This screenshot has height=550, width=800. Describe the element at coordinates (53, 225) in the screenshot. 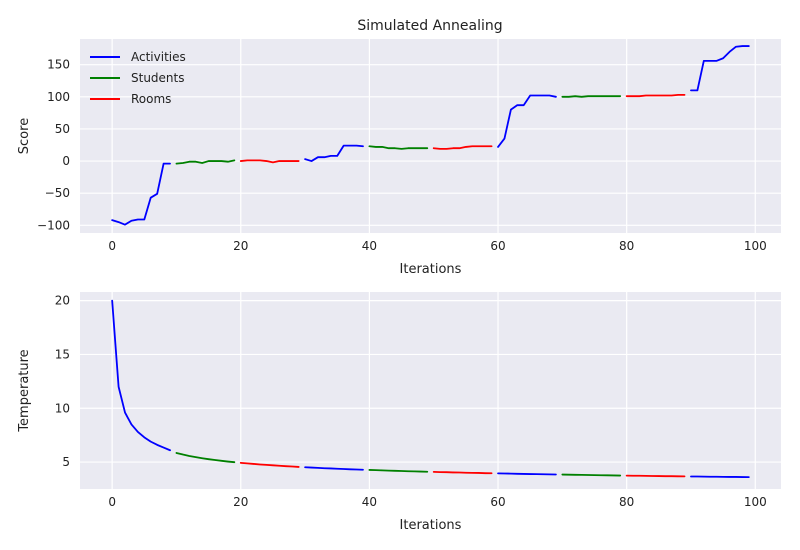

I see `y-tick-label: −100` at that location.